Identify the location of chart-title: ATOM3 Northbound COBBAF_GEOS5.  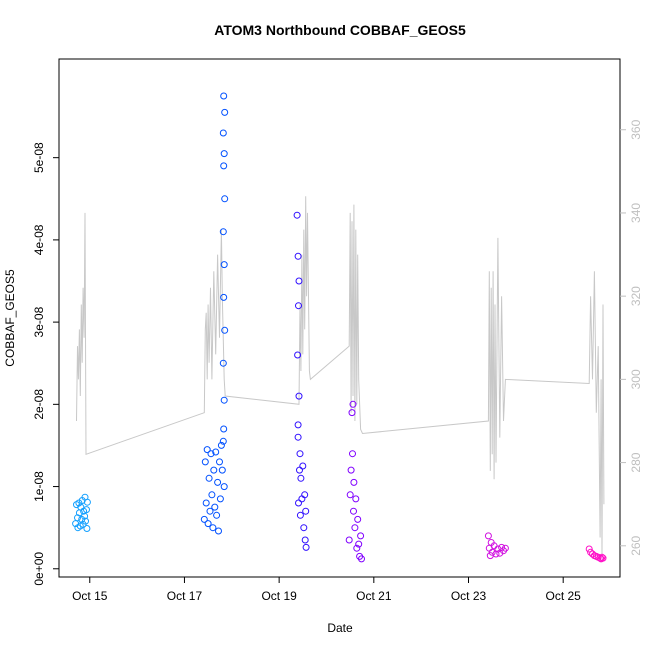
(340, 30).